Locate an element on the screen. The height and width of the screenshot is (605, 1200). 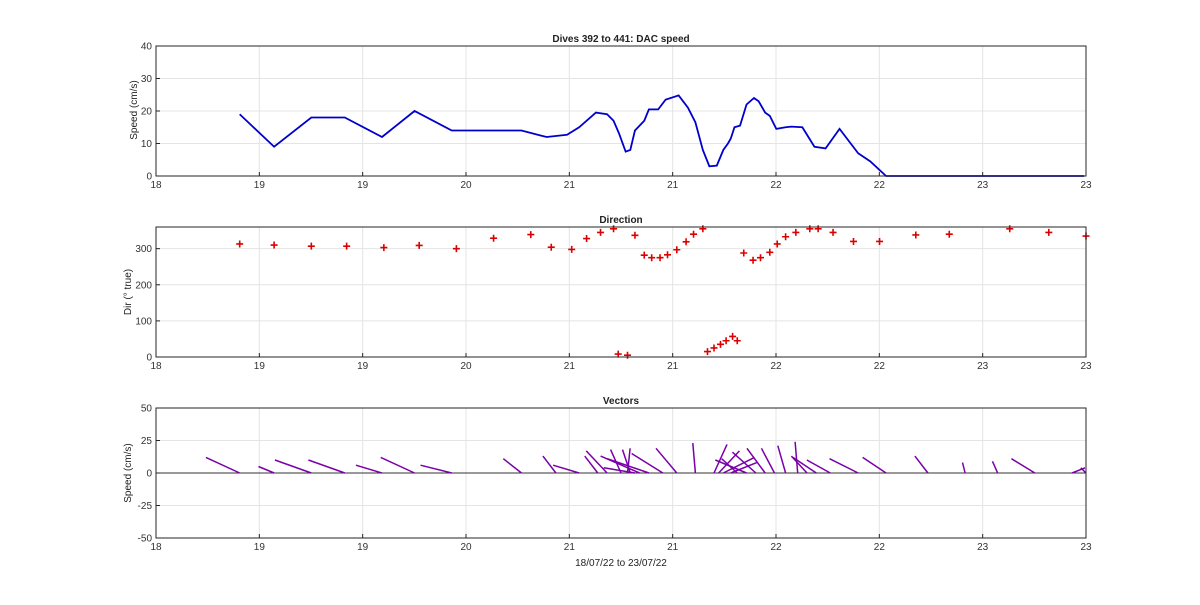
vectors-panel-title: Vectors is located at coordinates (621, 401).